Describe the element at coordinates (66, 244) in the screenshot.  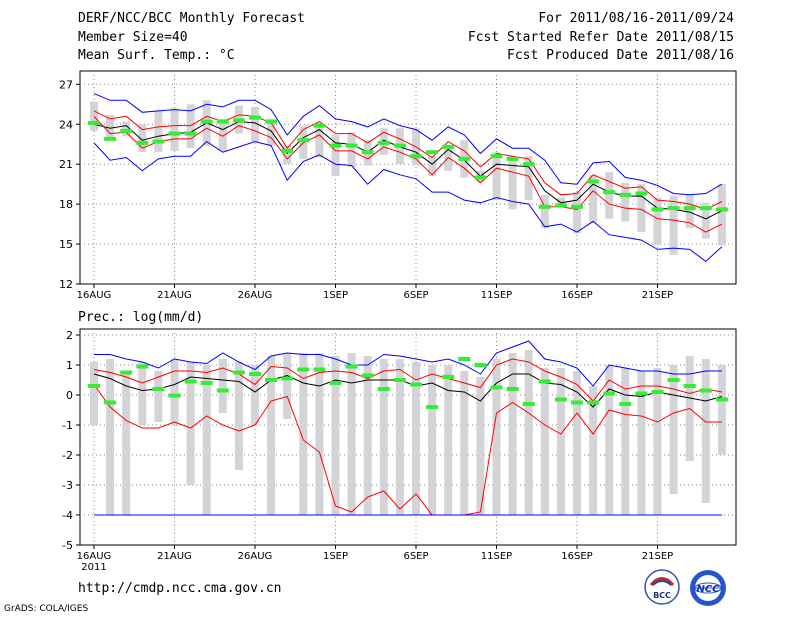
I see `y-tick-label: 15` at that location.